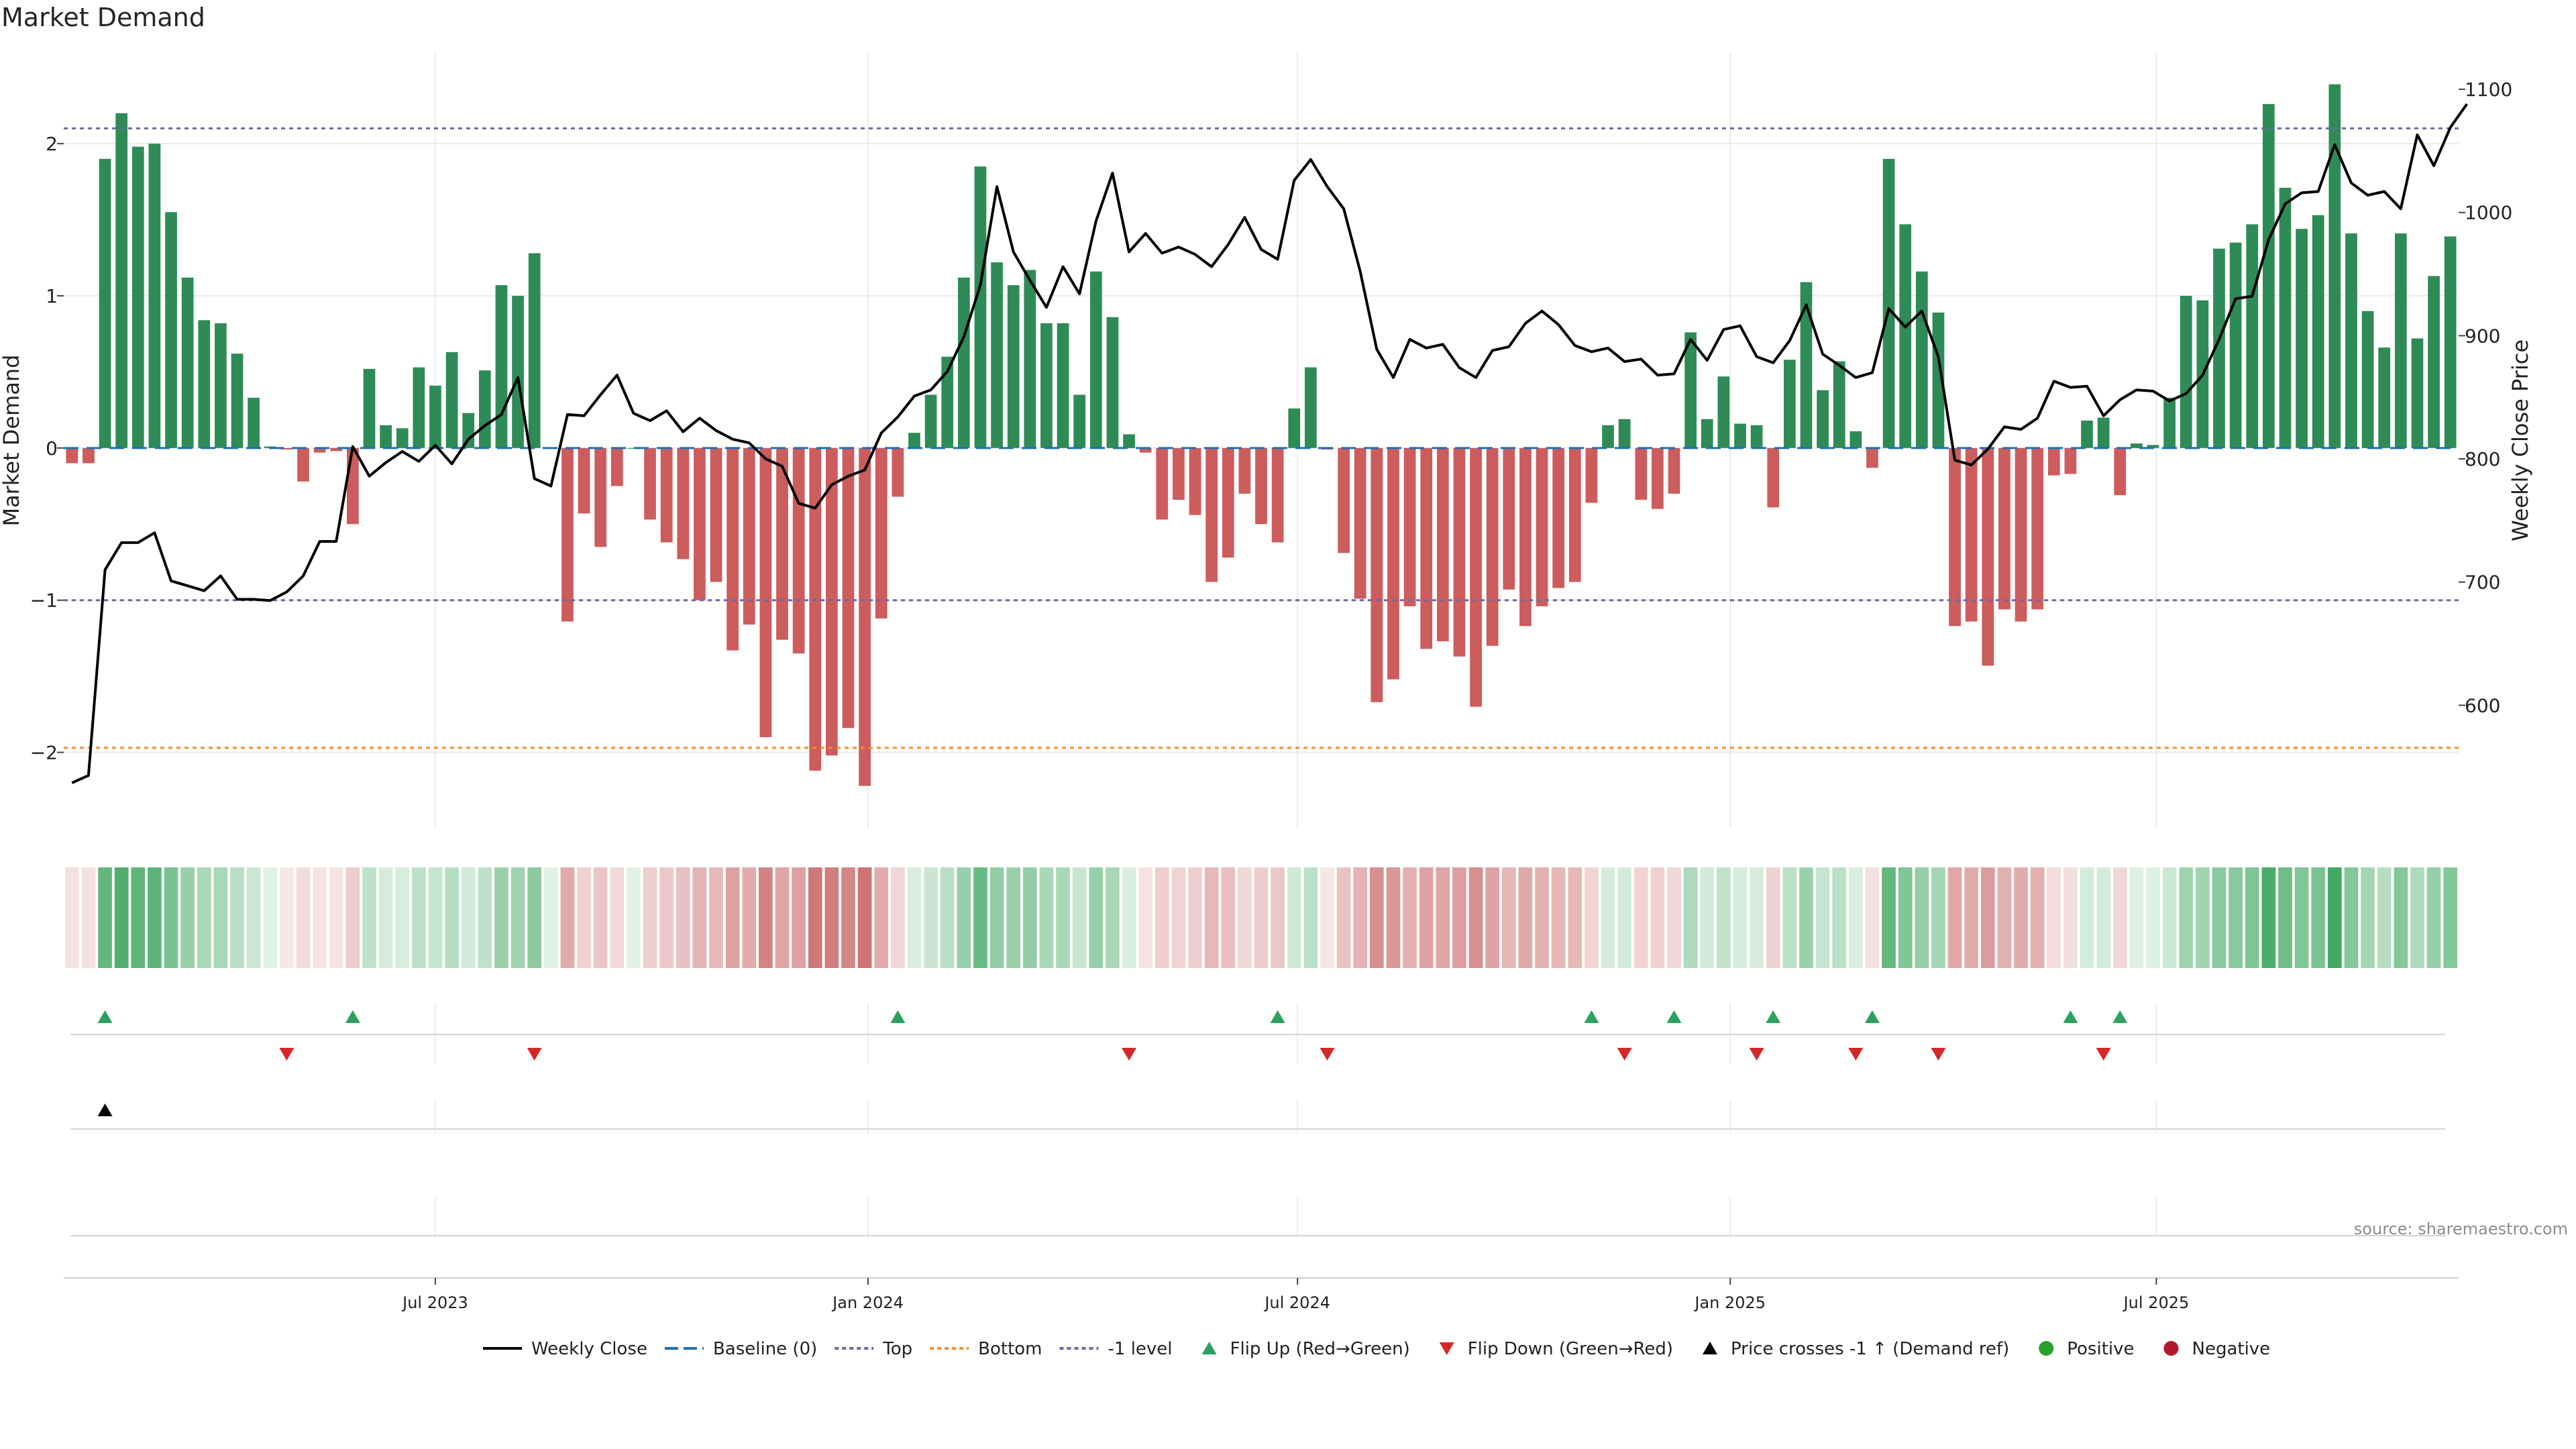  What do you see at coordinates (1320, 1349) in the screenshot?
I see `legend-label: Flip Up (Red→Green)` at bounding box center [1320, 1349].